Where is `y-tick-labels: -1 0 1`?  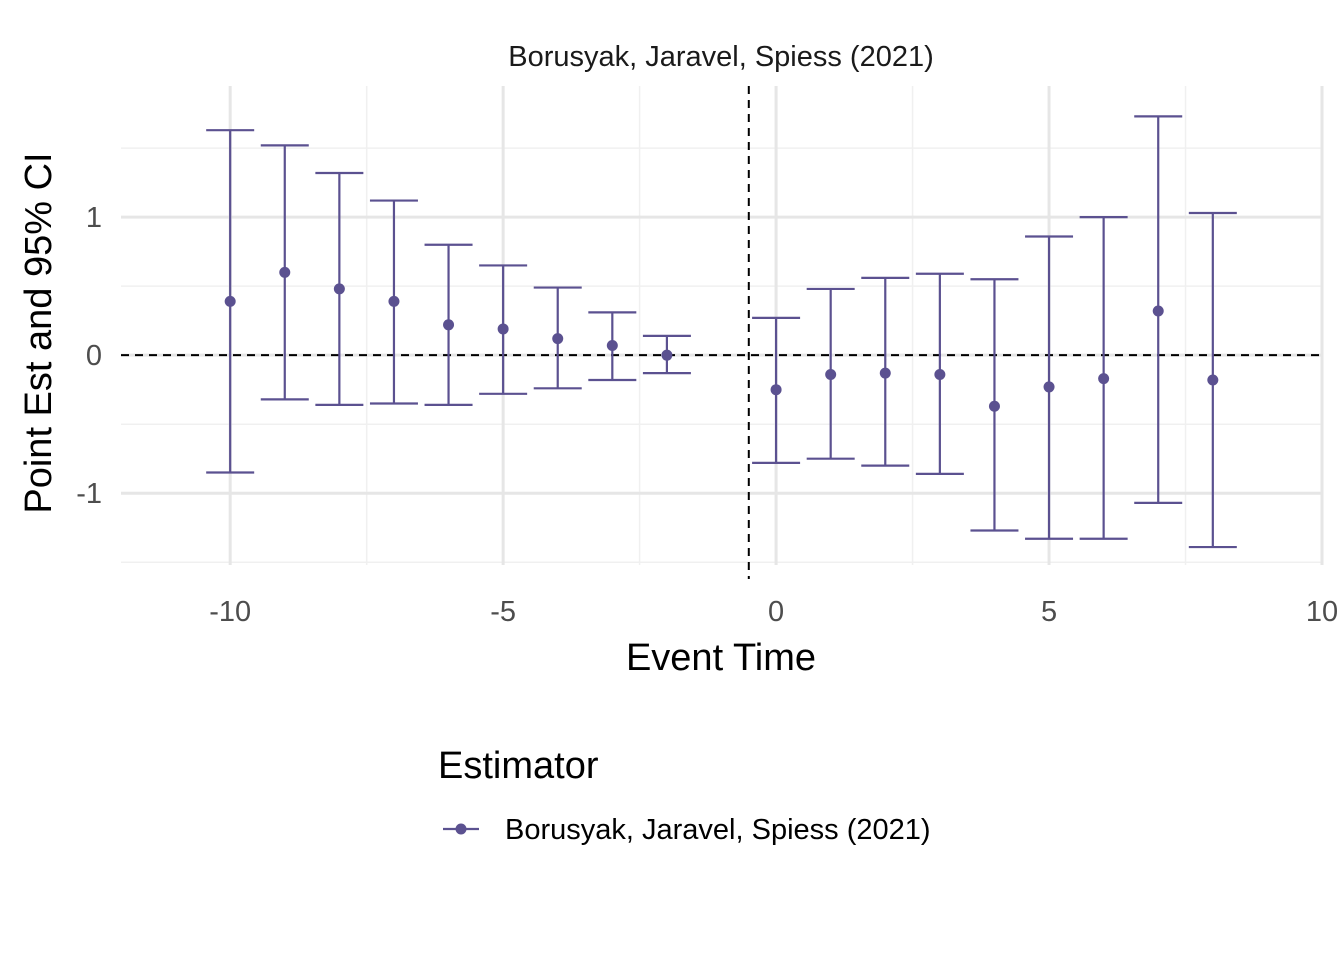
y-tick-labels: -1 0 1 is located at coordinates (89, 356).